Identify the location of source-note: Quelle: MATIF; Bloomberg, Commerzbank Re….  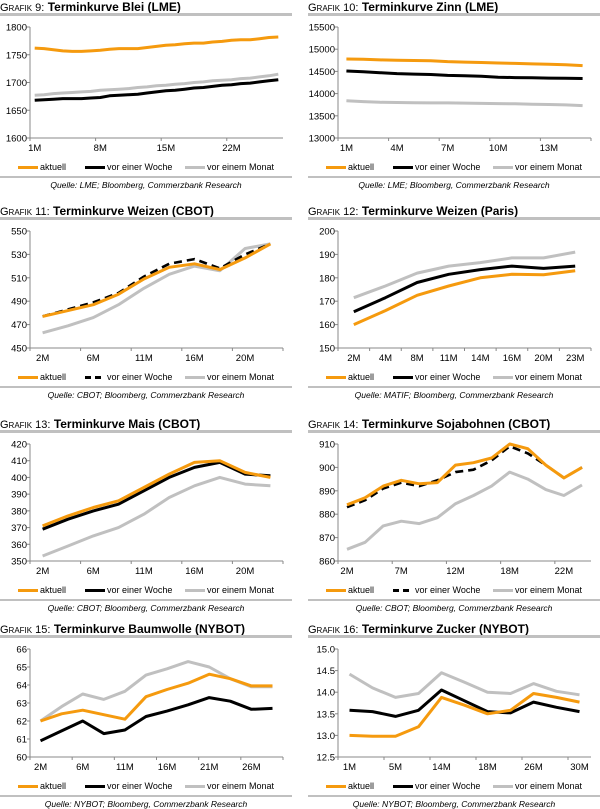
(454, 395).